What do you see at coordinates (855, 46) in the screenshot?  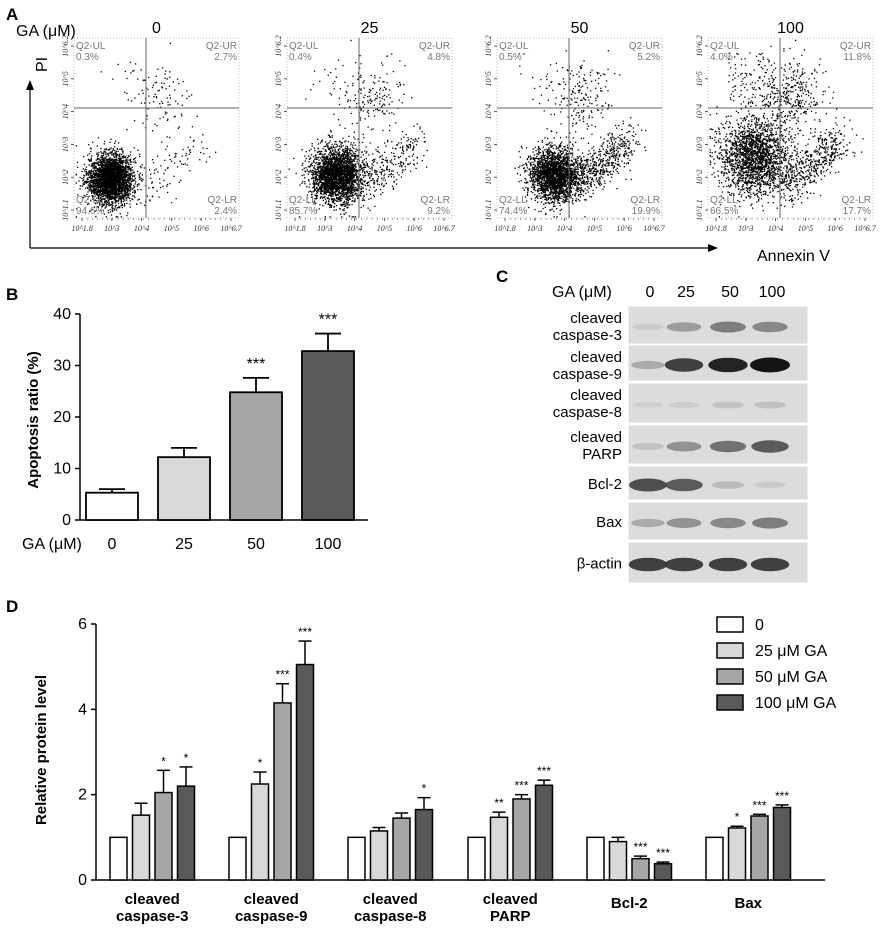 I see `quadrant-name-q2-ur: Q2-UR` at bounding box center [855, 46].